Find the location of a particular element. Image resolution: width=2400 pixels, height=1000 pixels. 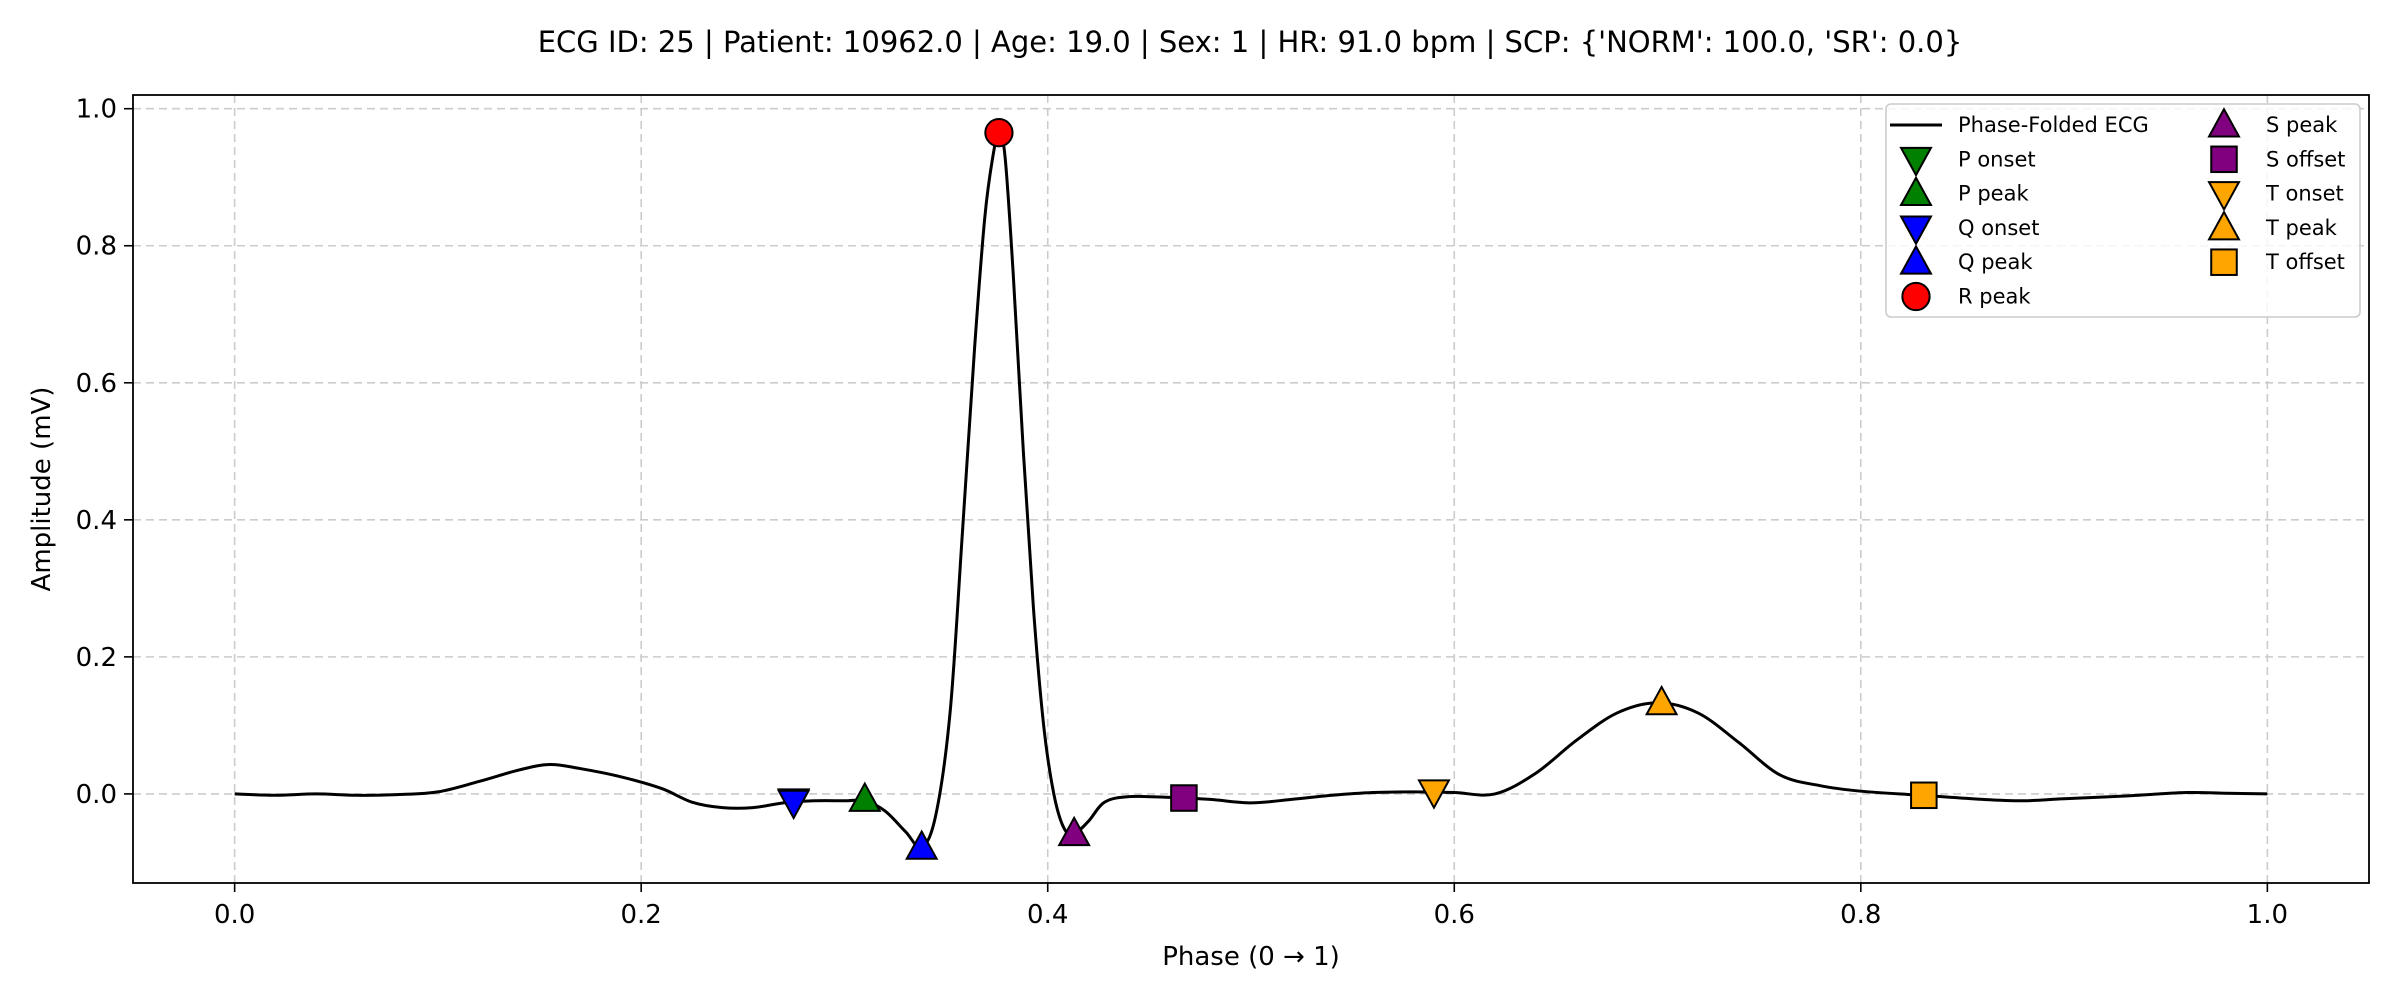

legend-t-offset-label: T offset is located at coordinates (2305, 262).